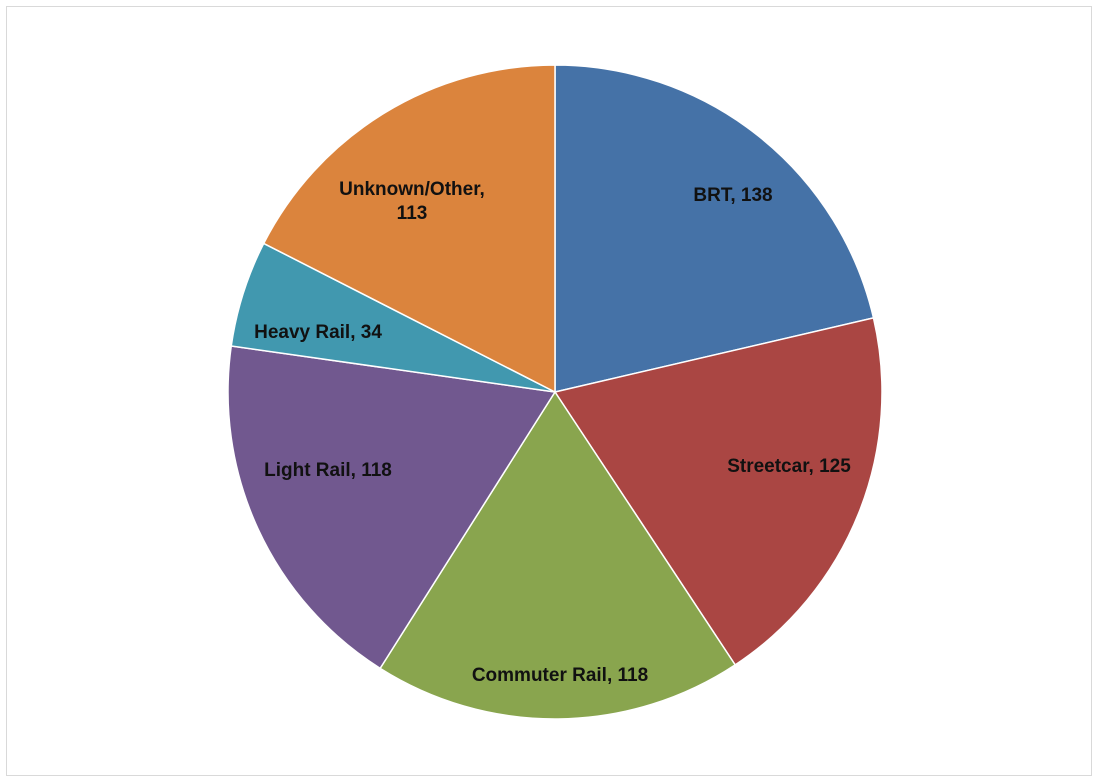 This screenshot has height=782, width=1098. What do you see at coordinates (560, 675) in the screenshot?
I see `data-label-commuter-rail: Commuter Rail, 118` at bounding box center [560, 675].